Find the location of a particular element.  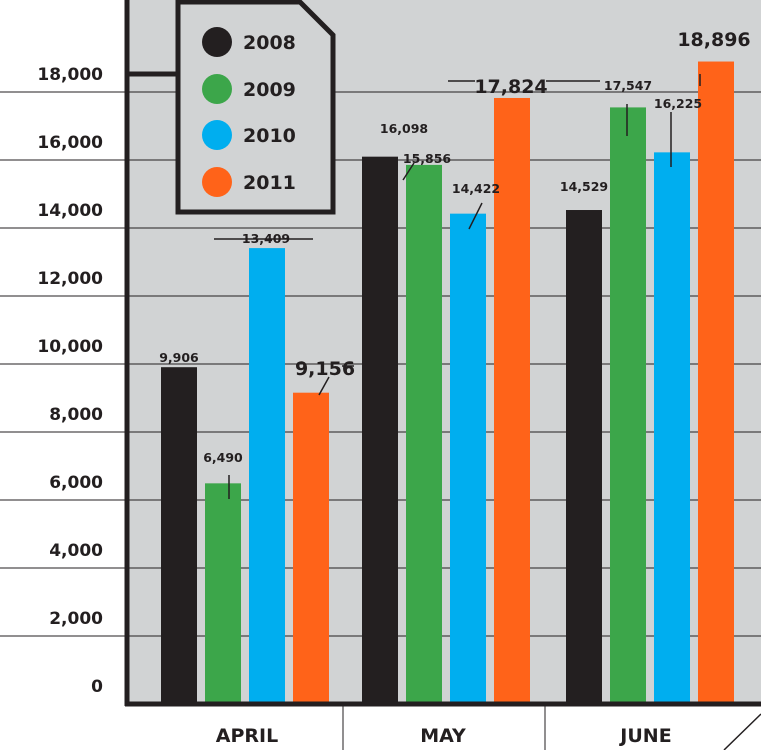

y-tick-label: 6,000 is located at coordinates (76, 483).